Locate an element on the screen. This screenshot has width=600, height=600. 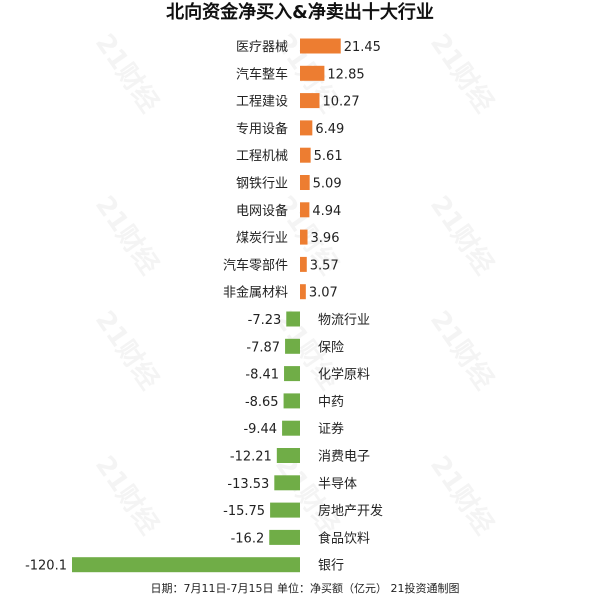
value-label-9: 3.57 is located at coordinates (324, 265).